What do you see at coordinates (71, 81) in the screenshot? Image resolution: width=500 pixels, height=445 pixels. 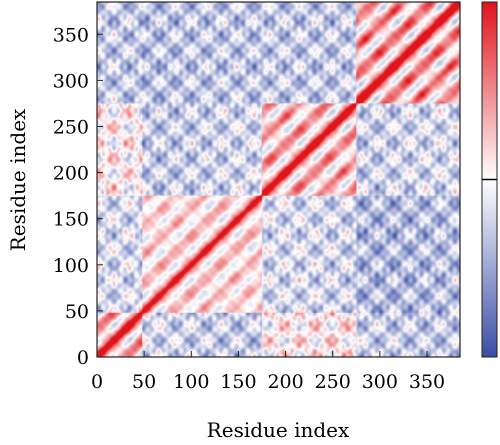 I see `y-tick-label: 300` at bounding box center [71, 81].